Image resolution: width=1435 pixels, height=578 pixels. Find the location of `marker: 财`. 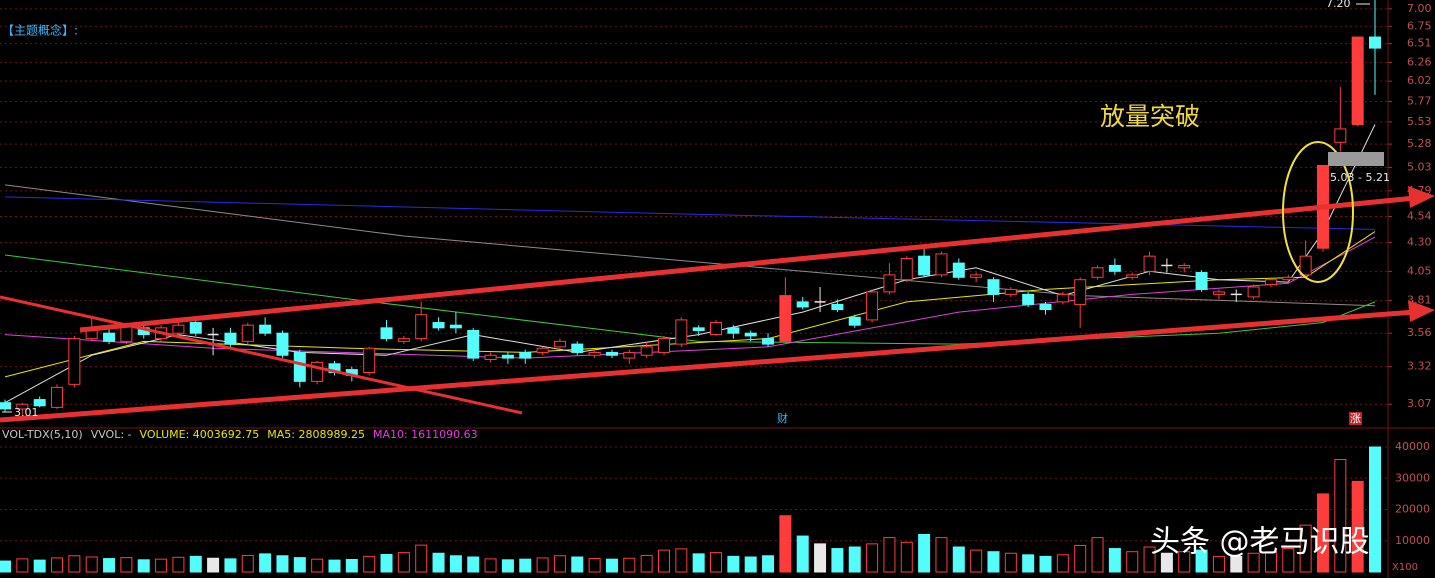

marker: 财 is located at coordinates (782, 418).